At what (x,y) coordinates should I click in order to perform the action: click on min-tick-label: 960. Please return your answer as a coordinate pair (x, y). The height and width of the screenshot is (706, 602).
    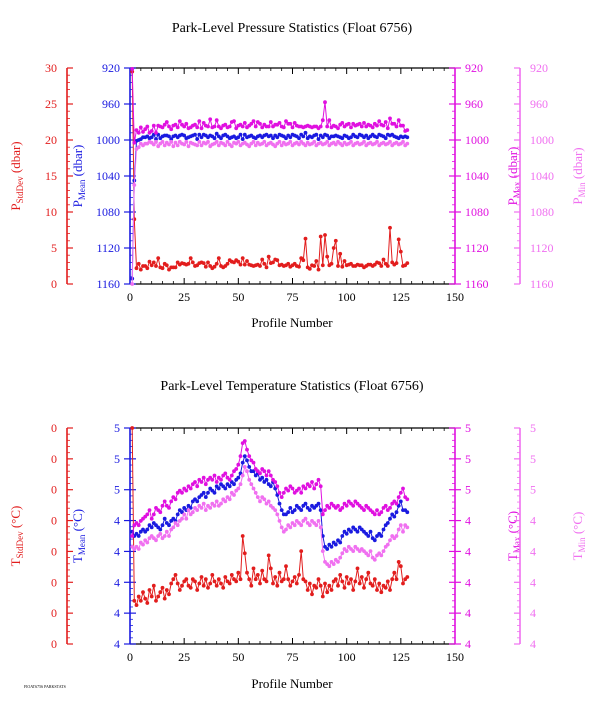
    Looking at the image, I should click on (539, 104).